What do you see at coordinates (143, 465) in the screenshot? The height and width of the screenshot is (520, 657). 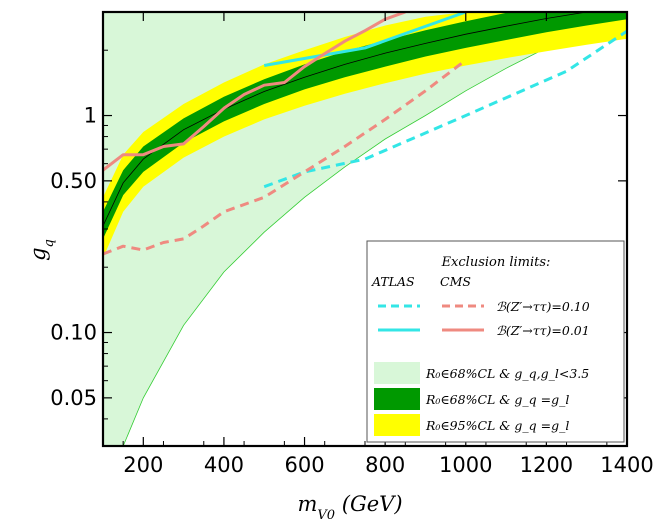 I see `x-tick-label: 200` at bounding box center [143, 465].